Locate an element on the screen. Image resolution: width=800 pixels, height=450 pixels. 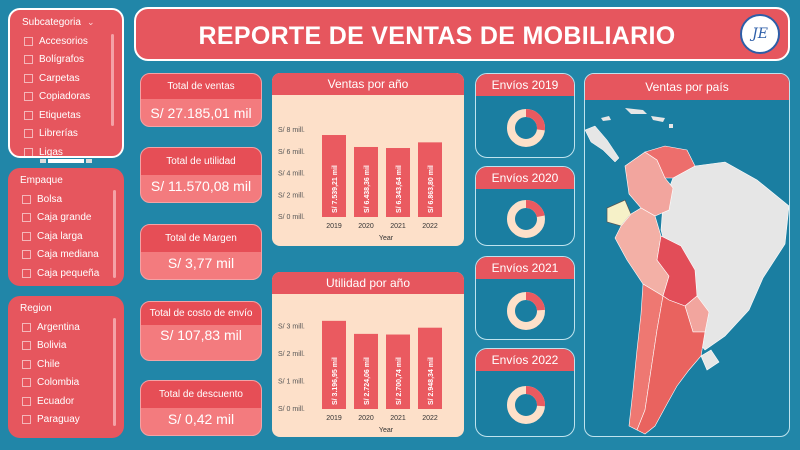
map-argentina is located at coordinates (671, 365).